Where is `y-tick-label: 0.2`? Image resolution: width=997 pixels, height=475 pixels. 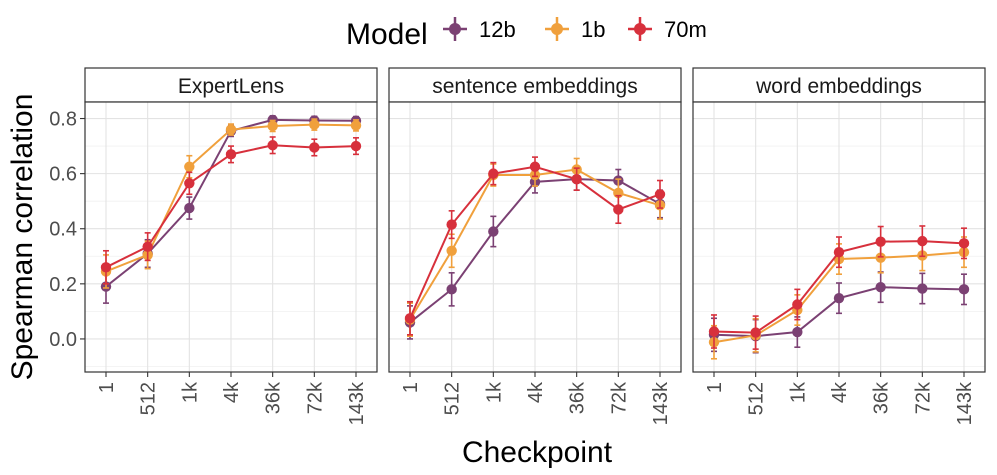
y-tick-label: 0.2 is located at coordinates (63, 285).